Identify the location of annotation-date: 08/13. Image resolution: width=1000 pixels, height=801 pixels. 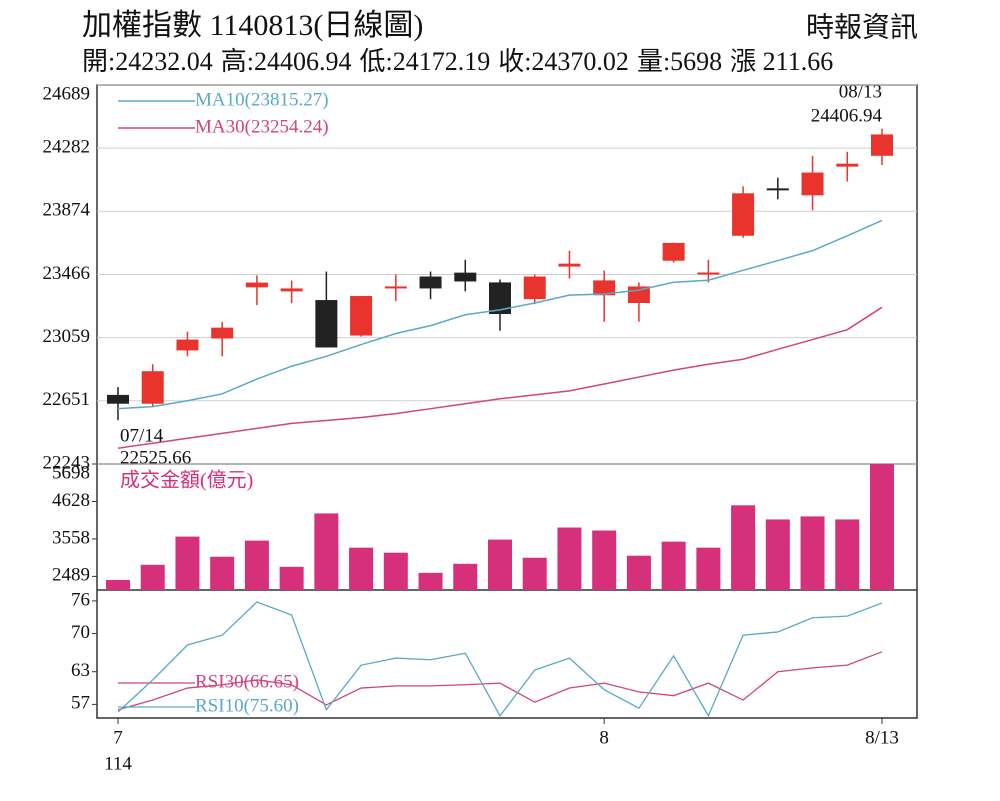
(860, 91).